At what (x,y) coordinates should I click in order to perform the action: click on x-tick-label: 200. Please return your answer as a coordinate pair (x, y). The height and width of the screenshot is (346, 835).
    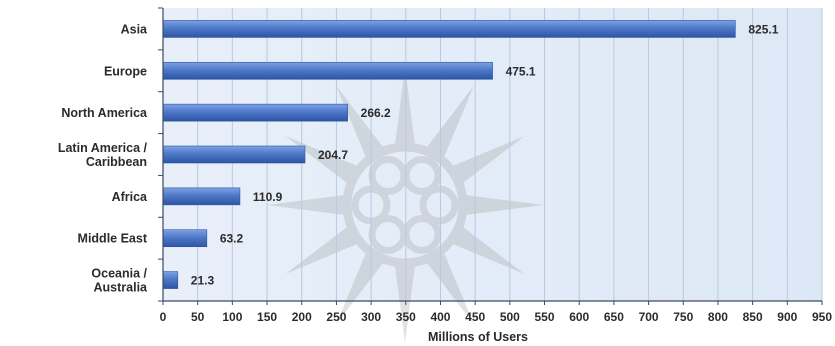
    Looking at the image, I should click on (302, 317).